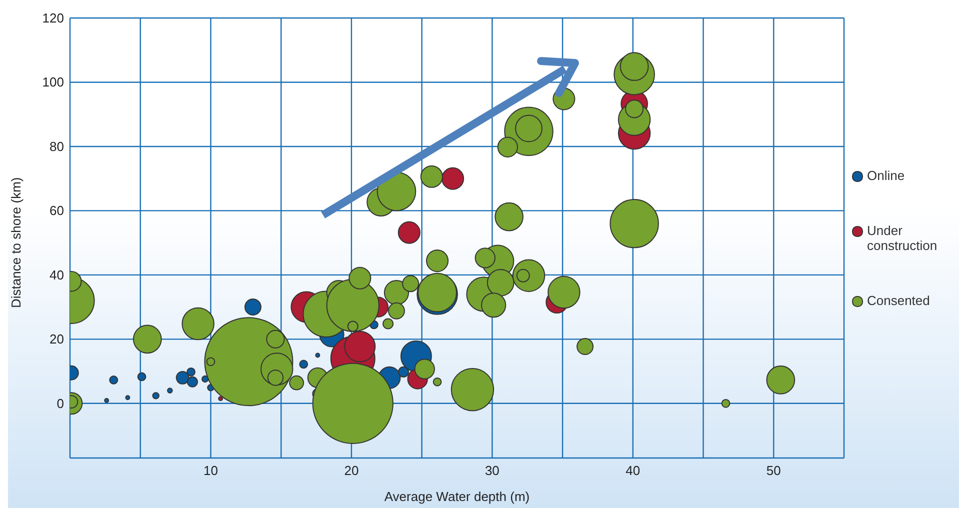 The width and height of the screenshot is (967, 516). Describe the element at coordinates (57, 274) in the screenshot. I see `y-tick-label: 40` at that location.